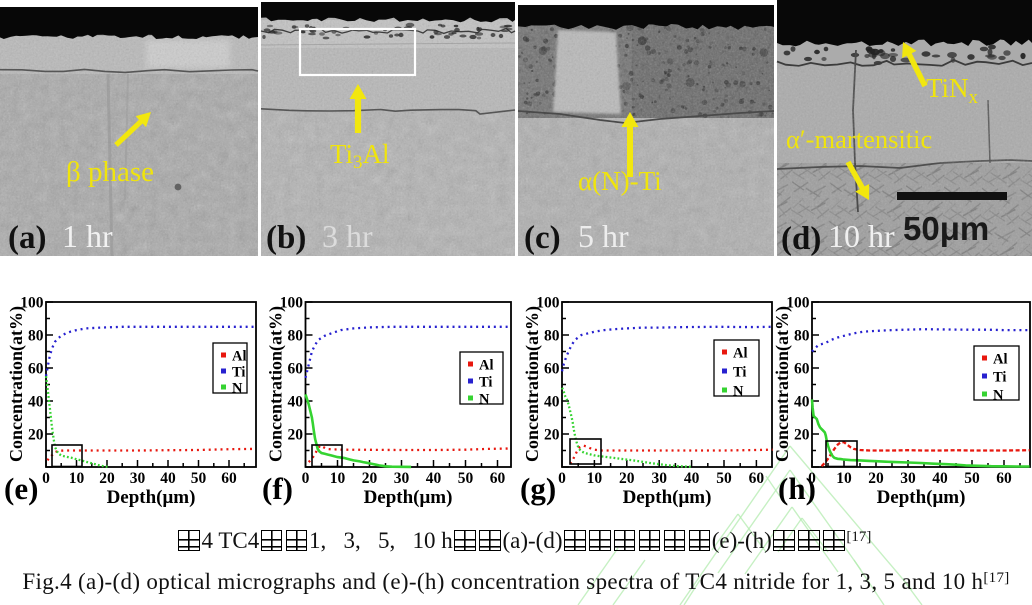 This screenshot has height=605, width=1032. What do you see at coordinates (27, 238) in the screenshot?
I see `svg-text: (a)` at bounding box center [27, 238].